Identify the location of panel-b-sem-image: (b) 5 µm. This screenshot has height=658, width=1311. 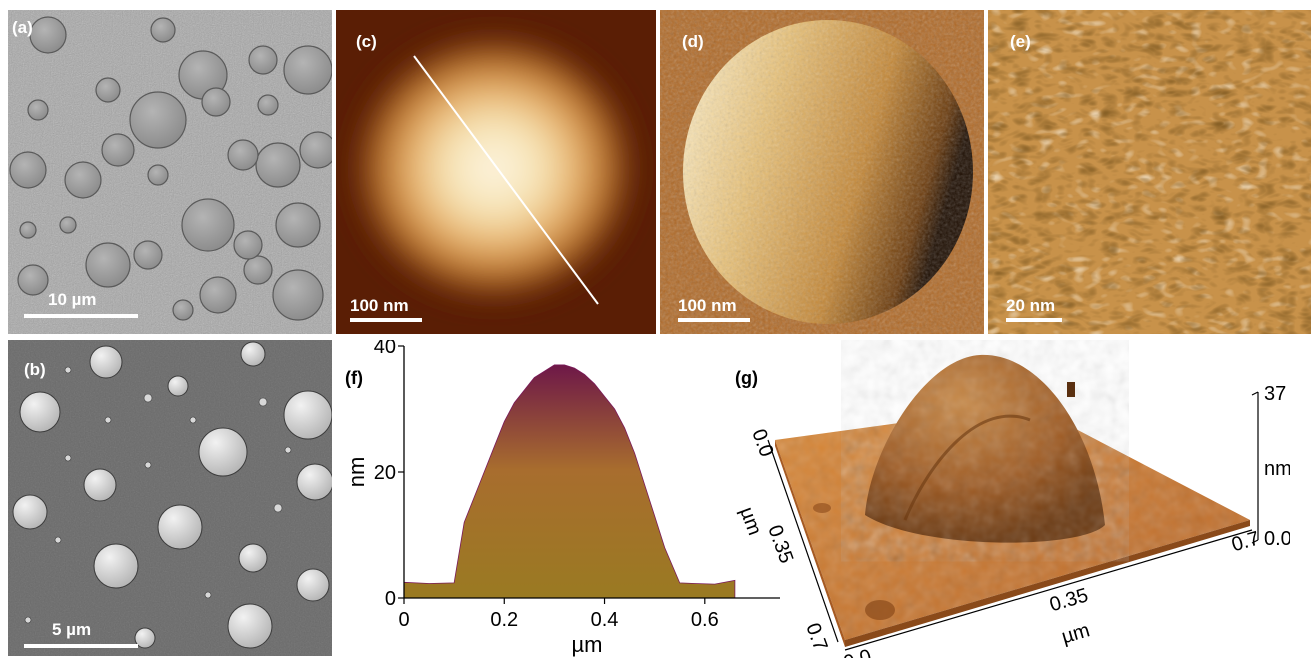
(170, 498).